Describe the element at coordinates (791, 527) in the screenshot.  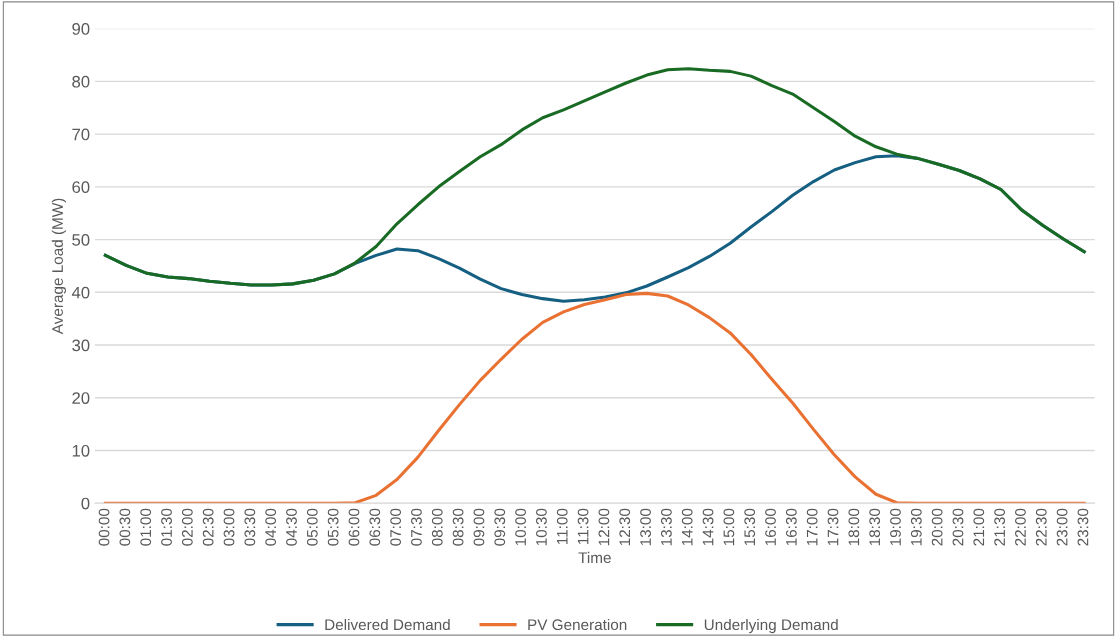
I see `x-tick-label: 16:30` at that location.